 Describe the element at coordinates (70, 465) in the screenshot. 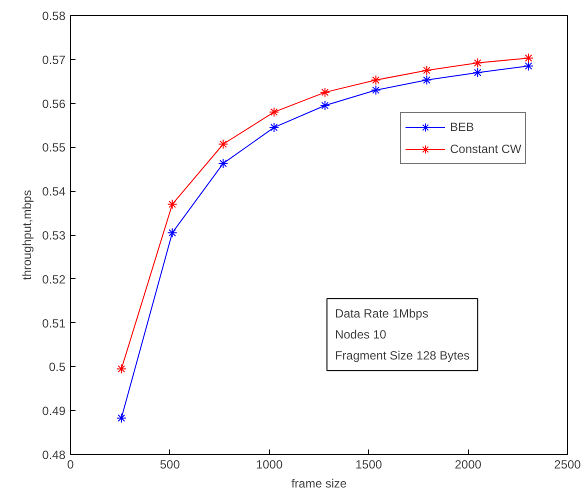

I see `x-tick-label: 0` at that location.